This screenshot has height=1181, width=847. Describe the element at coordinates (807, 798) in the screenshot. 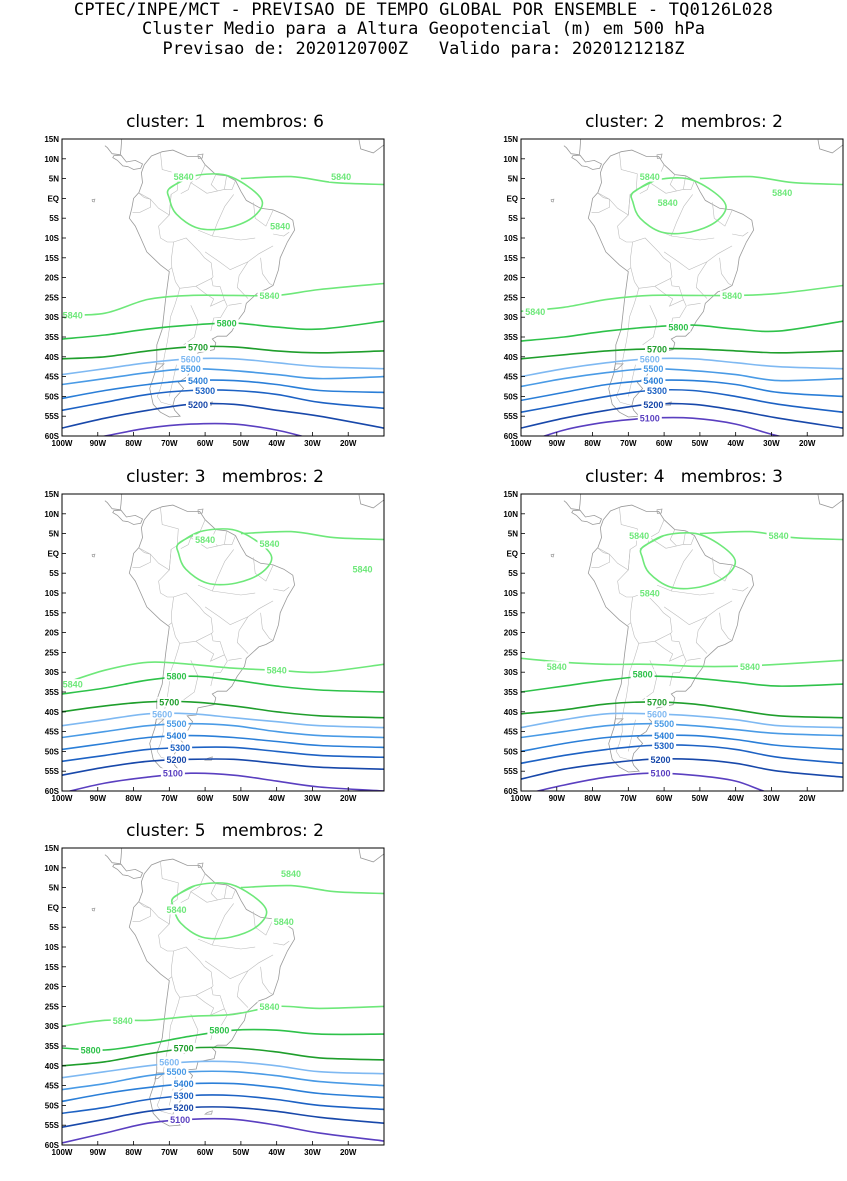

I see `lon-tick-label: 20W` at that location.